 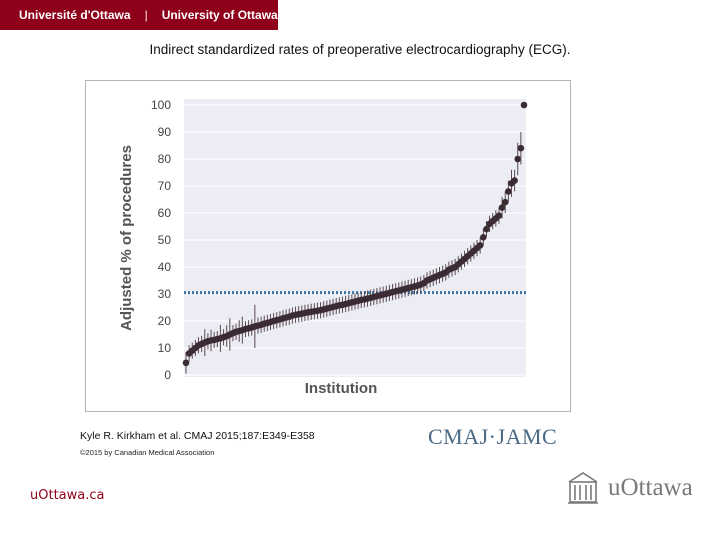 What do you see at coordinates (165, 159) in the screenshot?
I see `y-tick-label: 80` at bounding box center [165, 159].